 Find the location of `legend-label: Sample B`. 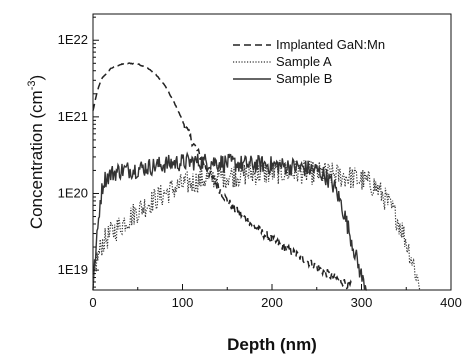

legend-label: Sample B is located at coordinates (304, 78).